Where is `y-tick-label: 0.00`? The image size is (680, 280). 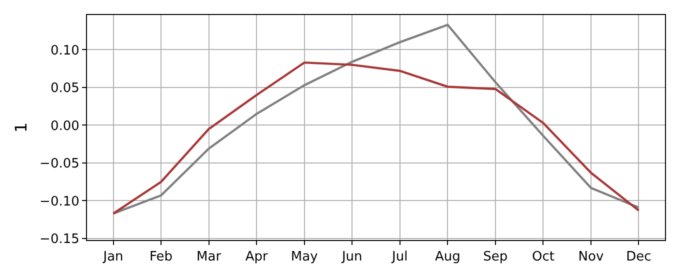
y-tick-label: 0.00 is located at coordinates (65, 126).